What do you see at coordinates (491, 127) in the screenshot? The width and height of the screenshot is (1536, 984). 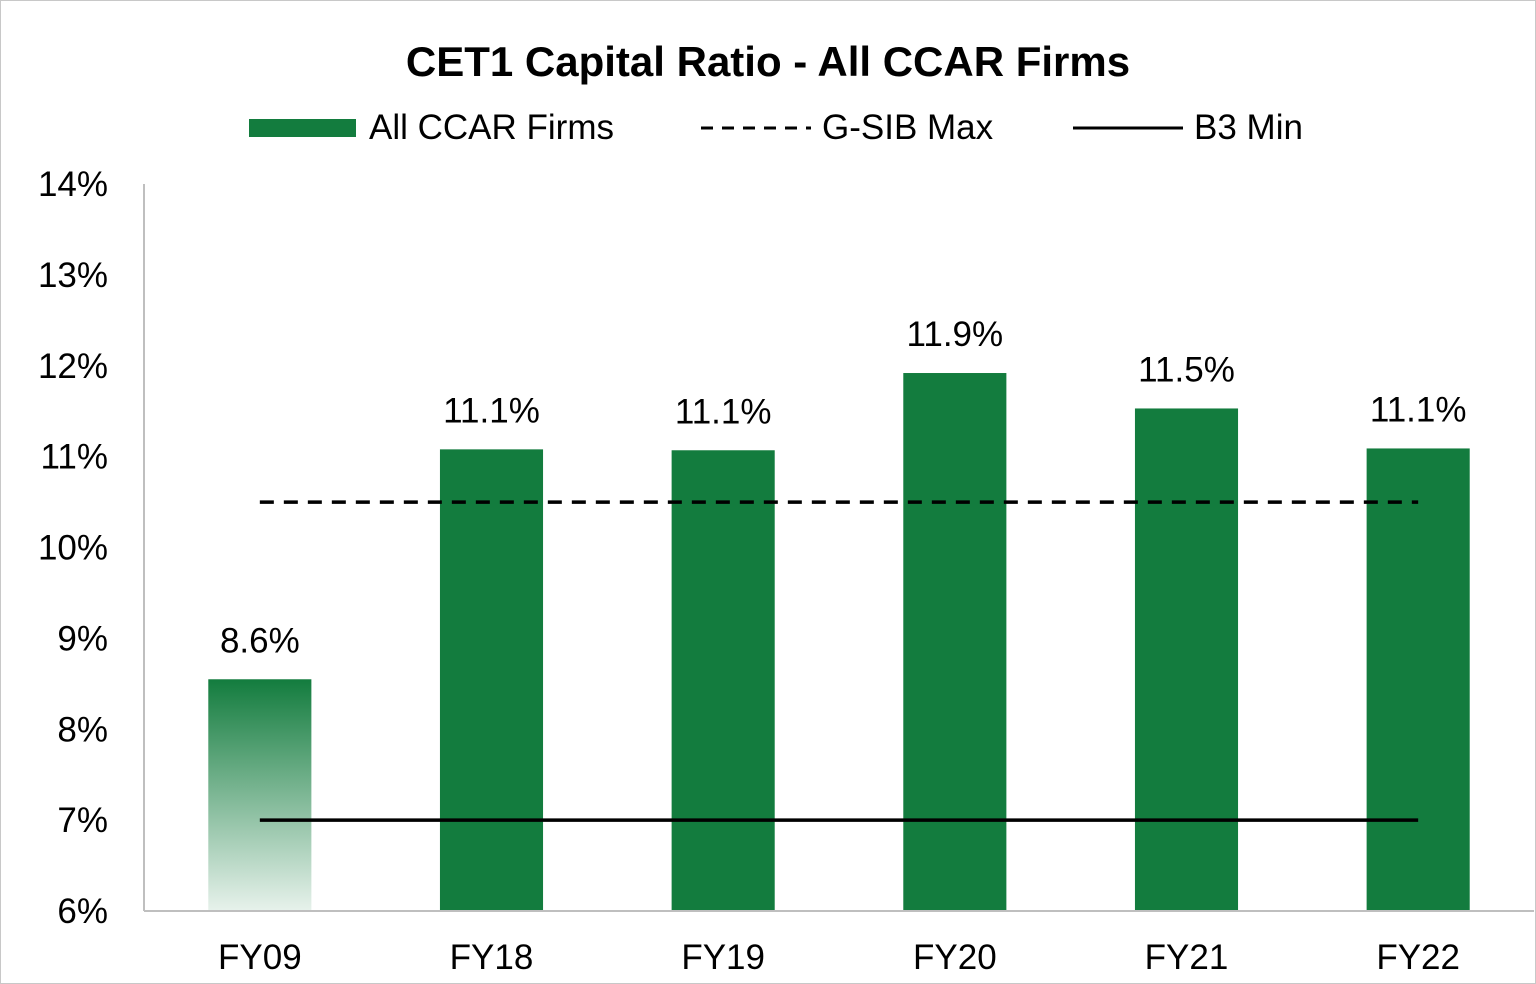 I see `legend-label-all-ccar-firms: All CCAR Firms` at bounding box center [491, 127].